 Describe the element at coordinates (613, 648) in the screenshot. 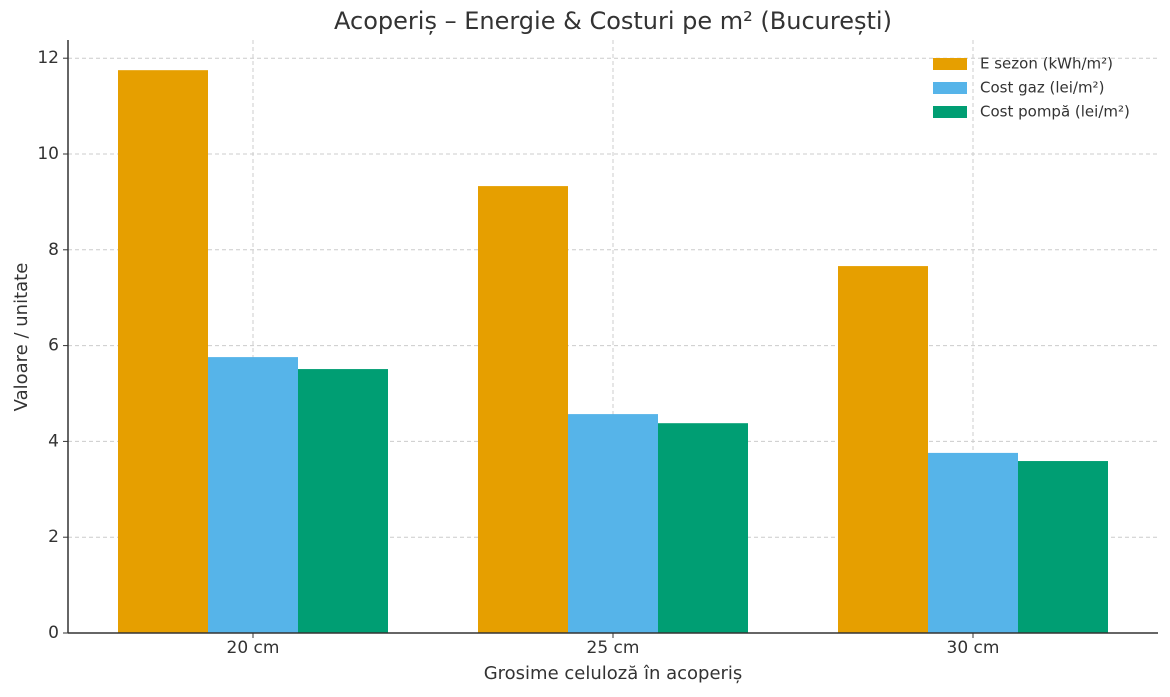

I see `x-tick-label: 25 cm` at that location.